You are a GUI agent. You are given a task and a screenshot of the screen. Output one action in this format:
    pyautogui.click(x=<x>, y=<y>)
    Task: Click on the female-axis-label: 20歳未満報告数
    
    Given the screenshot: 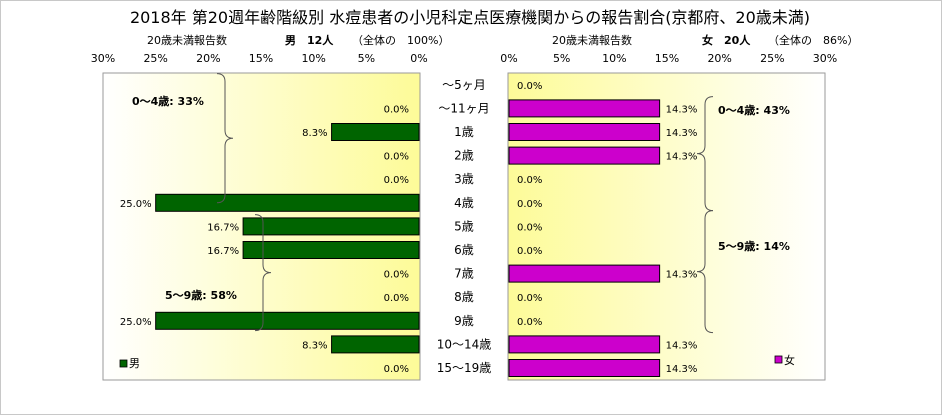 What is the action you would take?
    pyautogui.click(x=592, y=40)
    